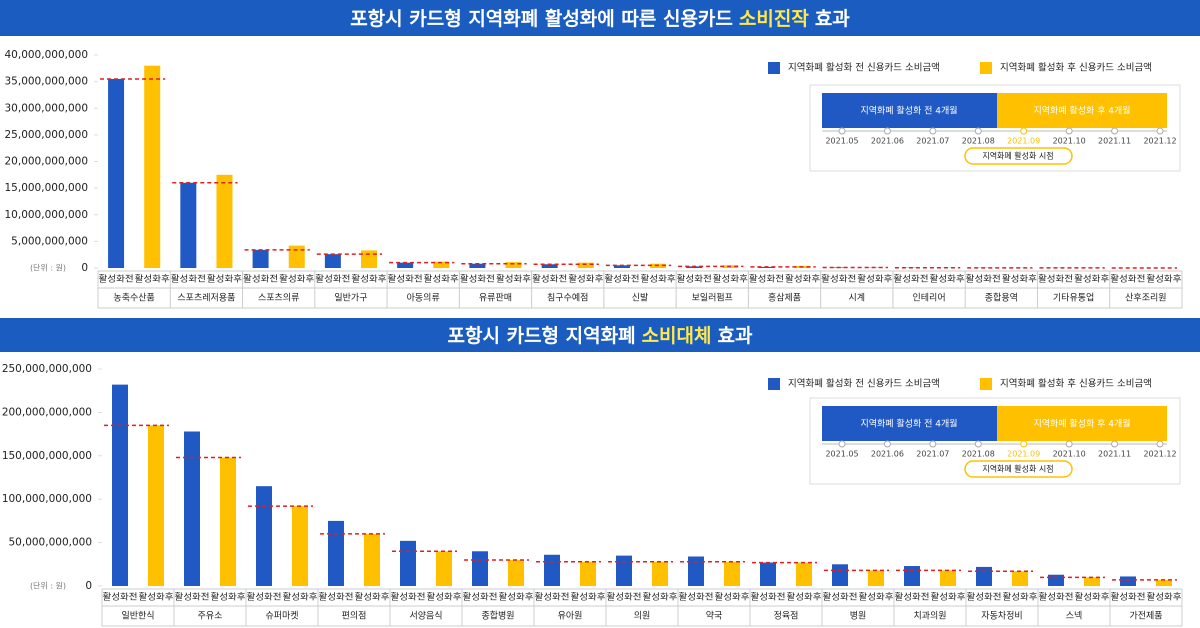 The width and height of the screenshot is (1200, 628). Describe the element at coordinates (1159, 454) in the screenshot. I see `timeline-date: 2021.12` at that location.